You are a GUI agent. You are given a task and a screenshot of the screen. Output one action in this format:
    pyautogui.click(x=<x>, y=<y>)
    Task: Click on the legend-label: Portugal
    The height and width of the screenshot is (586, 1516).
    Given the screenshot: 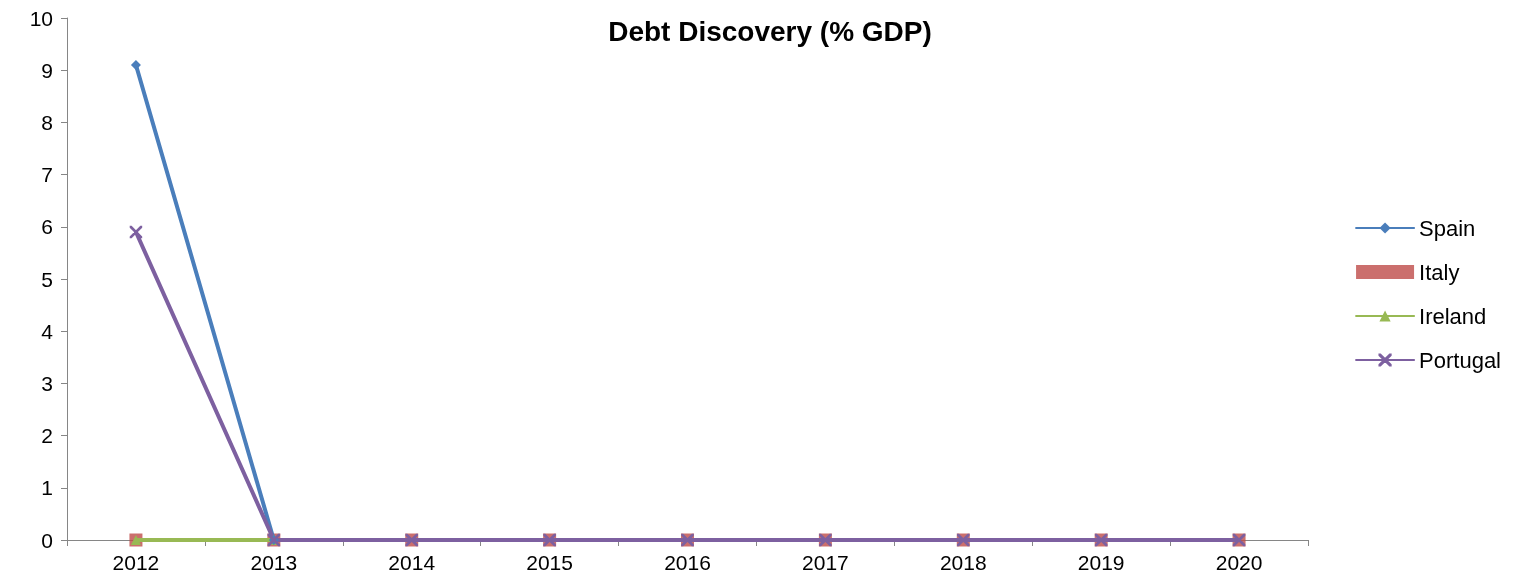 What is the action you would take?
    pyautogui.click(x=1460, y=360)
    